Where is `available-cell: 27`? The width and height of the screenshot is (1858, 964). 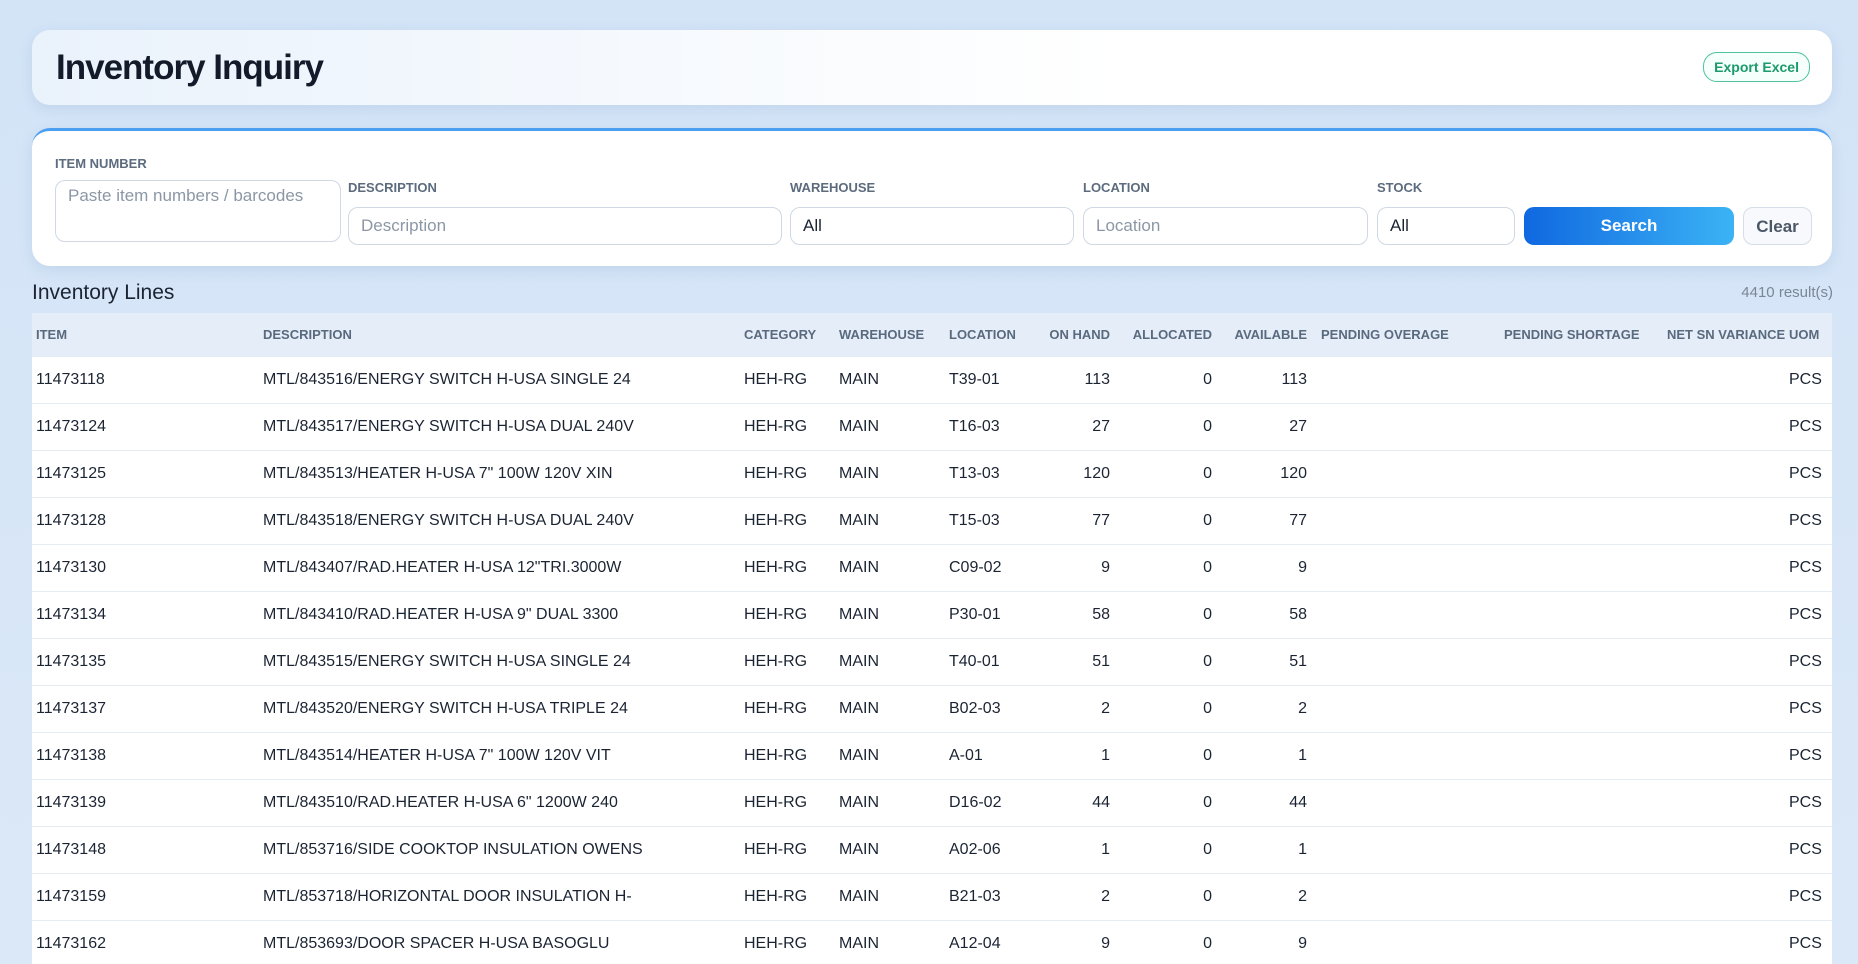
available-cell: 27 is located at coordinates (1269, 427).